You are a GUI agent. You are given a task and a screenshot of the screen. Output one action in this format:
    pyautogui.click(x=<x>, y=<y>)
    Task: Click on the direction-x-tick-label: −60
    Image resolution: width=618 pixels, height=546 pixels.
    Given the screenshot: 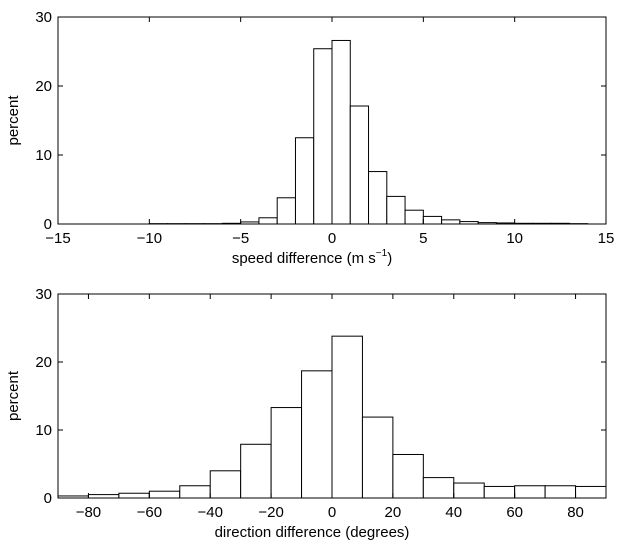 What is the action you would take?
    pyautogui.click(x=149, y=512)
    